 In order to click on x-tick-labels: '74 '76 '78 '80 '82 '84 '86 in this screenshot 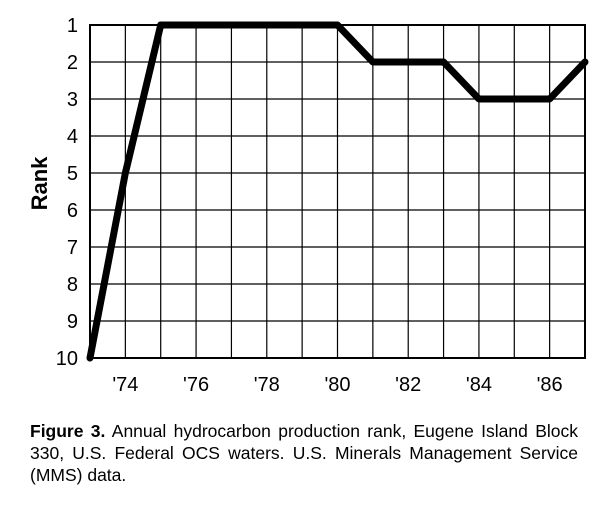, I will do `click(337, 385)`.